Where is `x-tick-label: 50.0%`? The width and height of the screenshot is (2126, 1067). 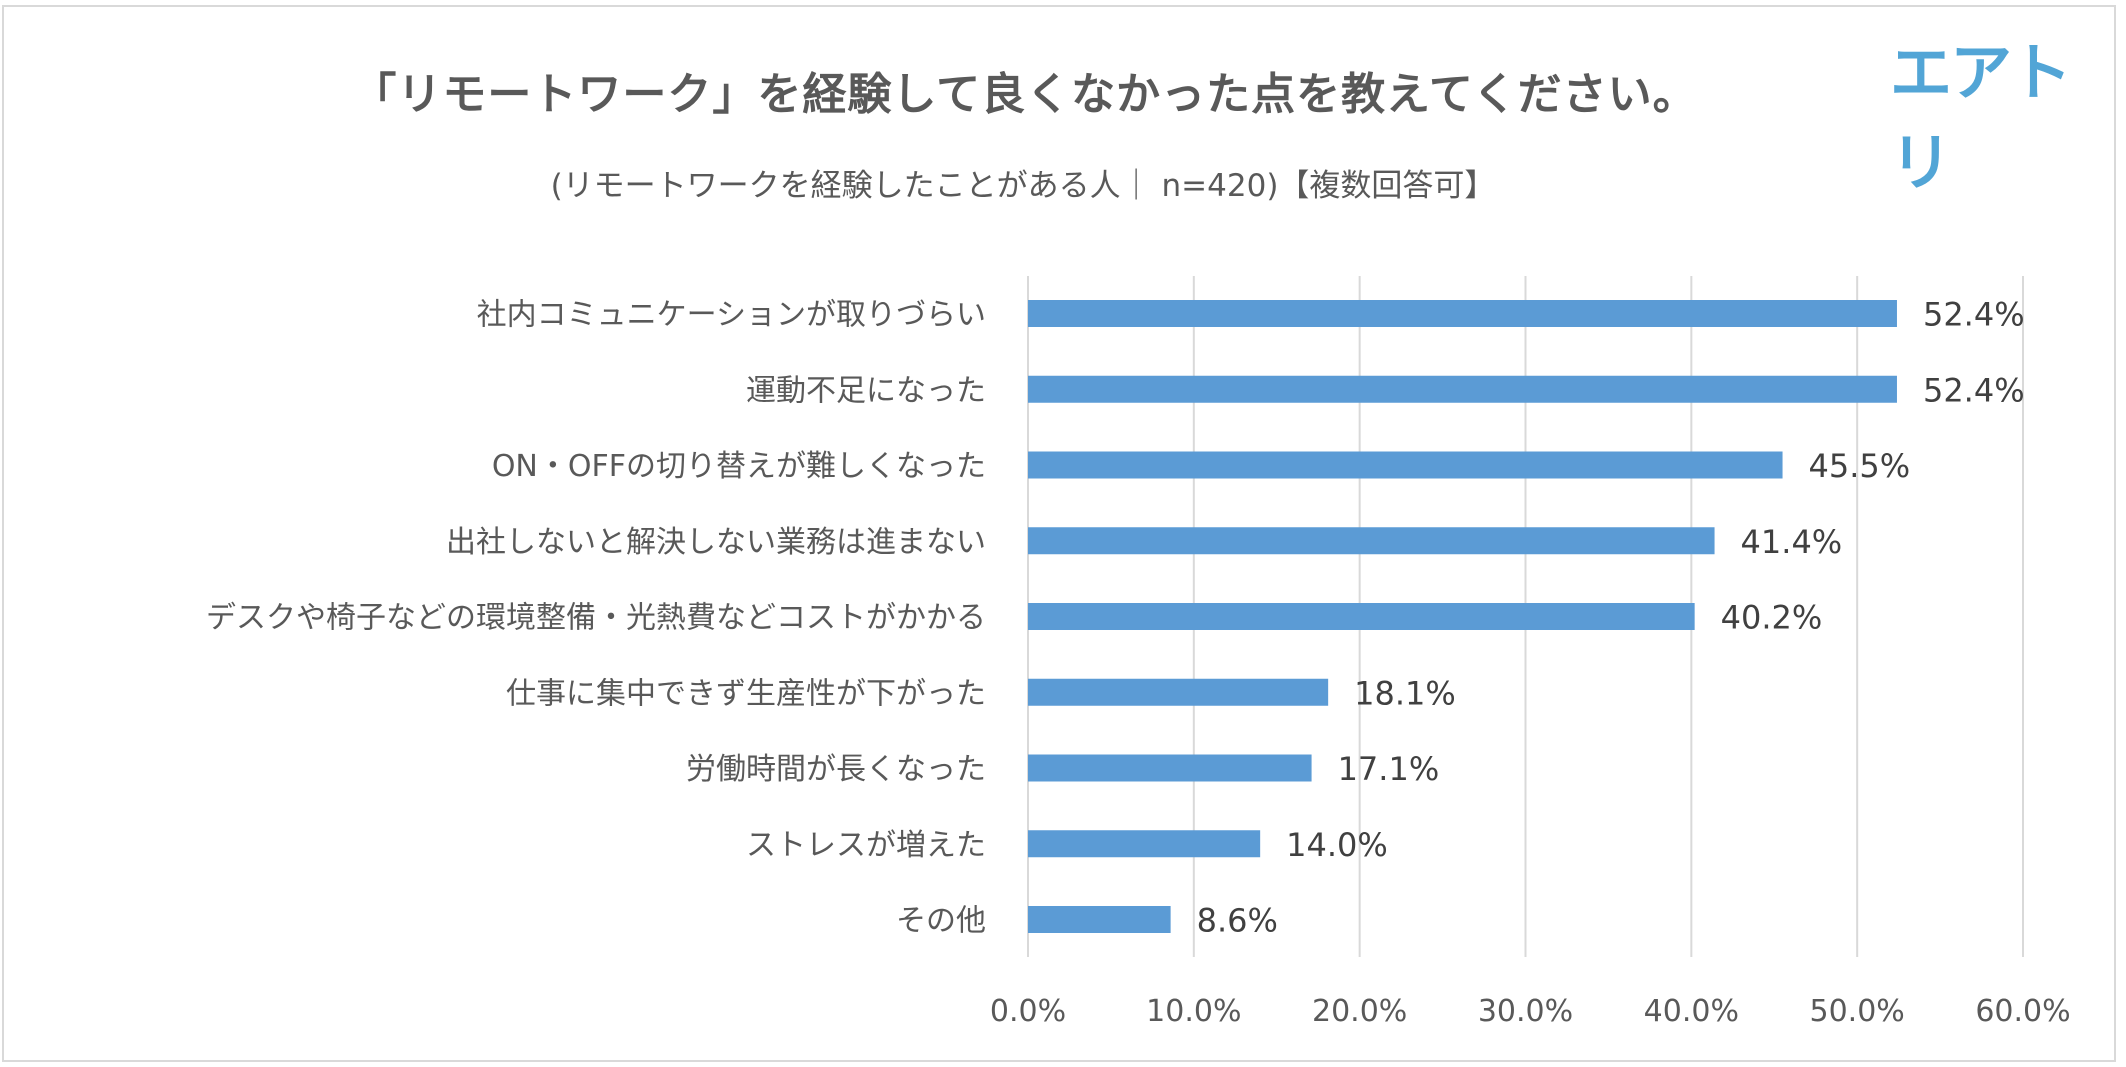
x-tick-label: 50.0% is located at coordinates (1857, 1011).